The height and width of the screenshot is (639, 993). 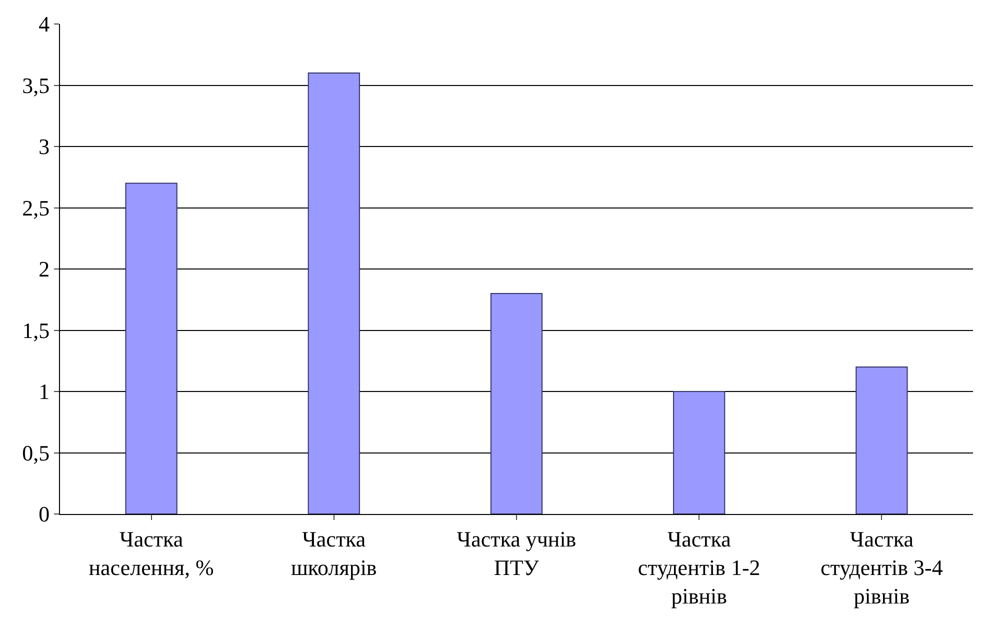 I want to click on y-tick-label: 3, so click(x=44, y=147).